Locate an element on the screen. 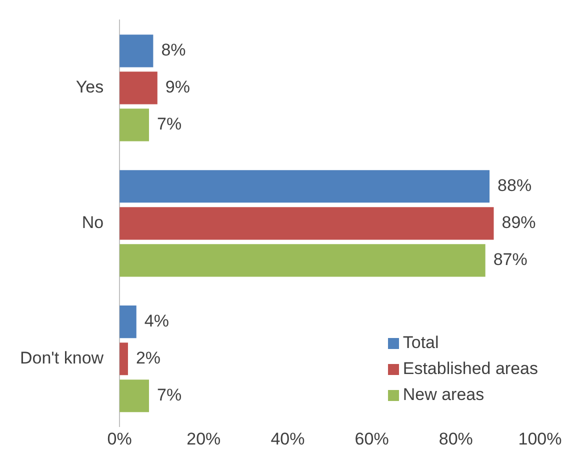 This screenshot has height=463, width=578. x-tick-label: 20% is located at coordinates (203, 438).